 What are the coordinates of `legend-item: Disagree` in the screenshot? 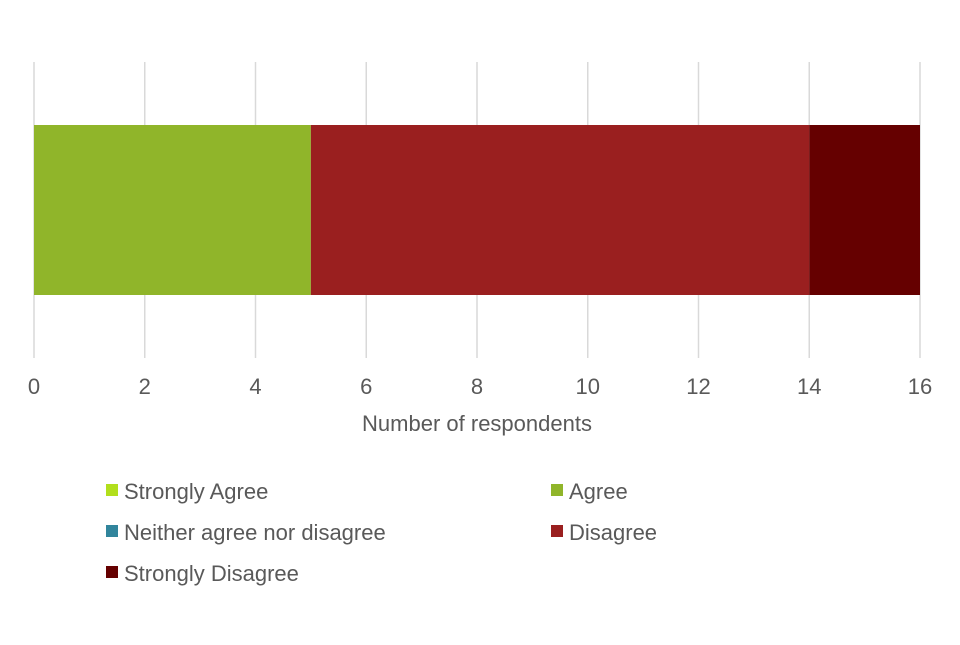 It's located at (604, 532).